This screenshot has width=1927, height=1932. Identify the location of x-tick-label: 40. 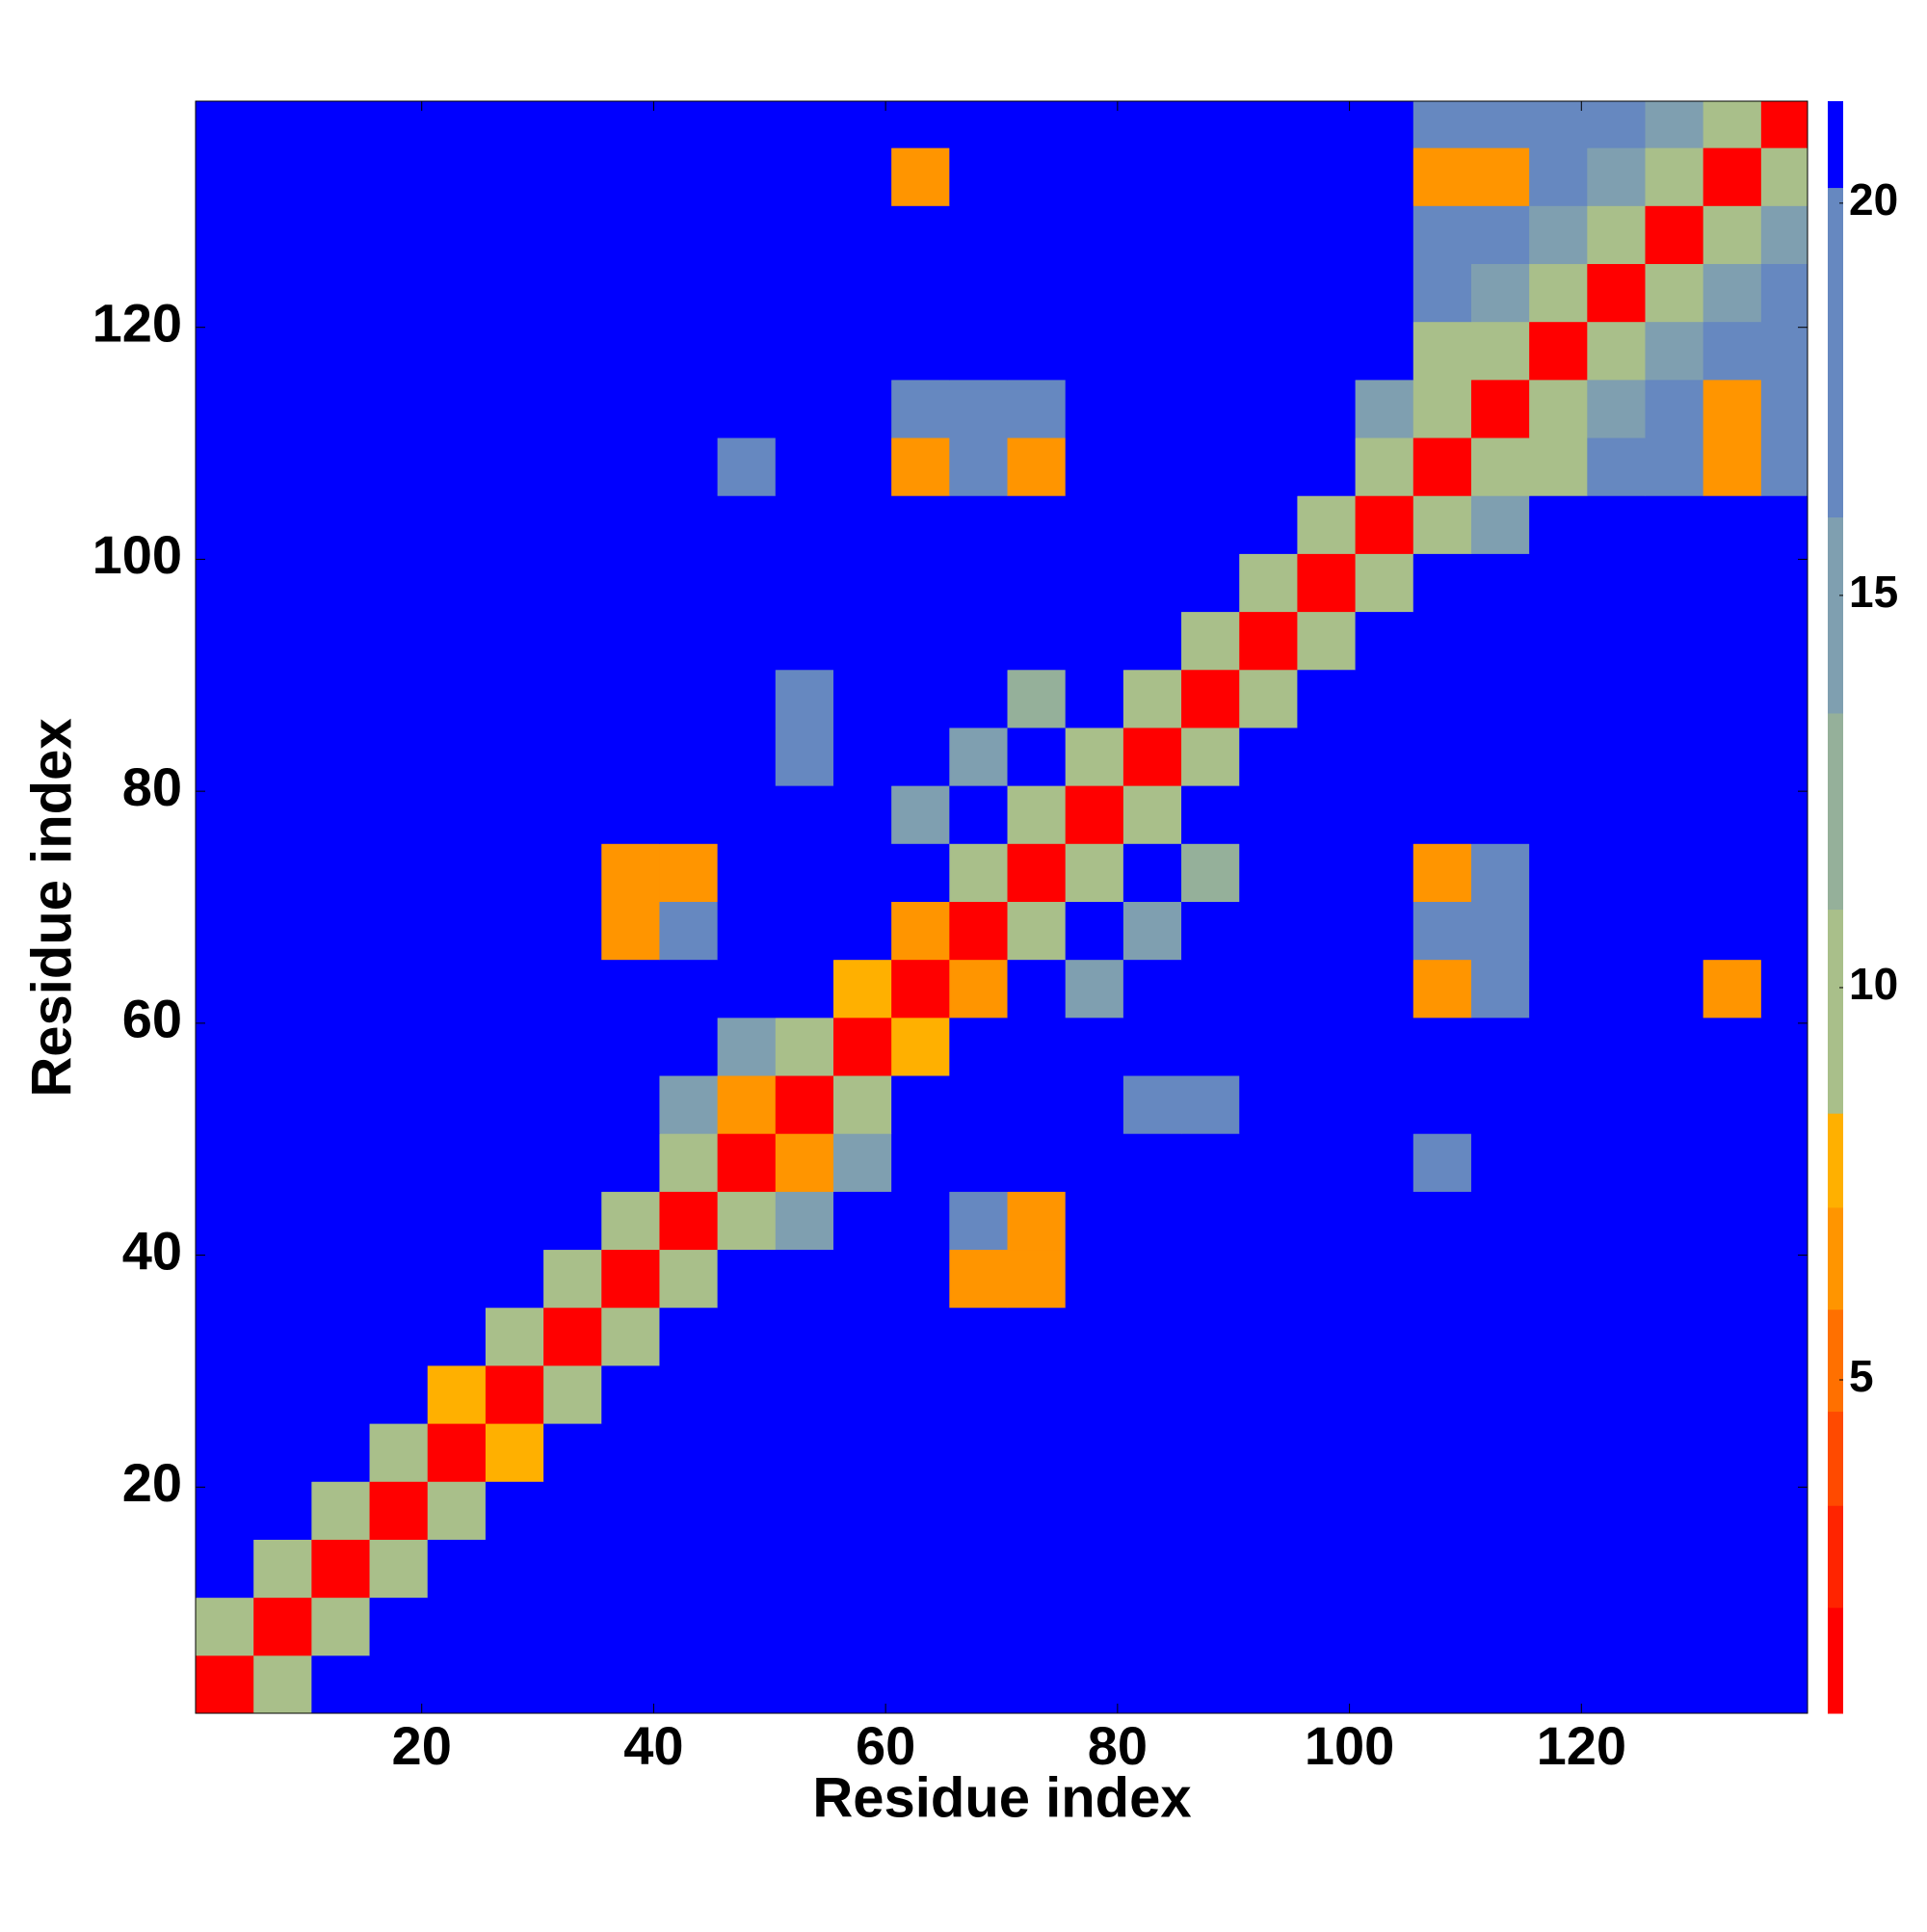
(653, 1745).